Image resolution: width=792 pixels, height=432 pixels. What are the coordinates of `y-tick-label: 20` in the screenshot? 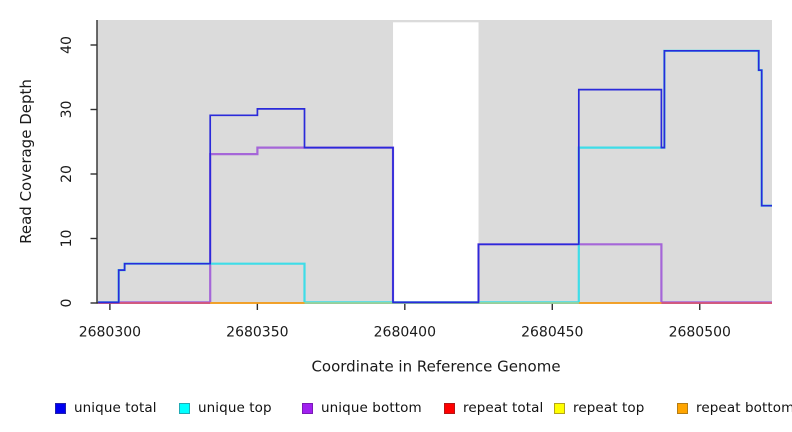 It's located at (67, 174).